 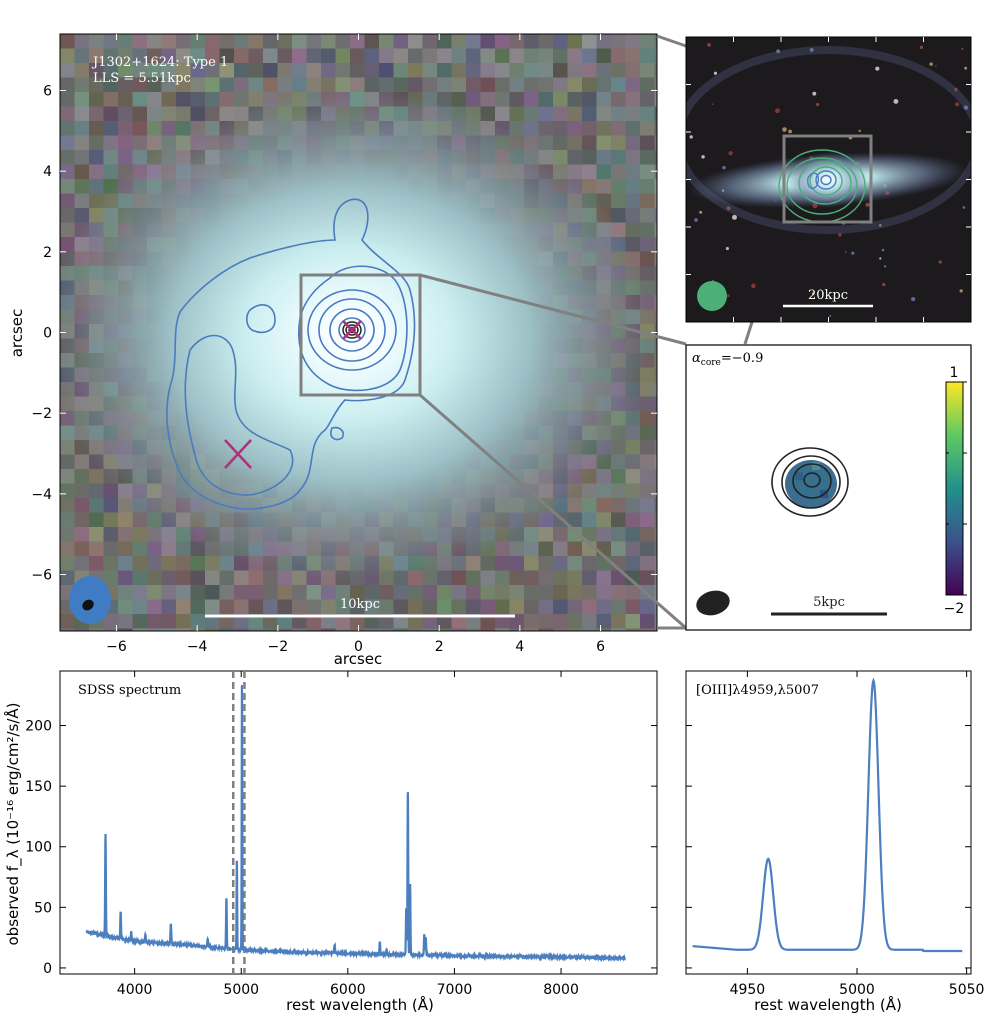 I want to click on spectrum-x-tick-label: 6000, so click(x=348, y=990).